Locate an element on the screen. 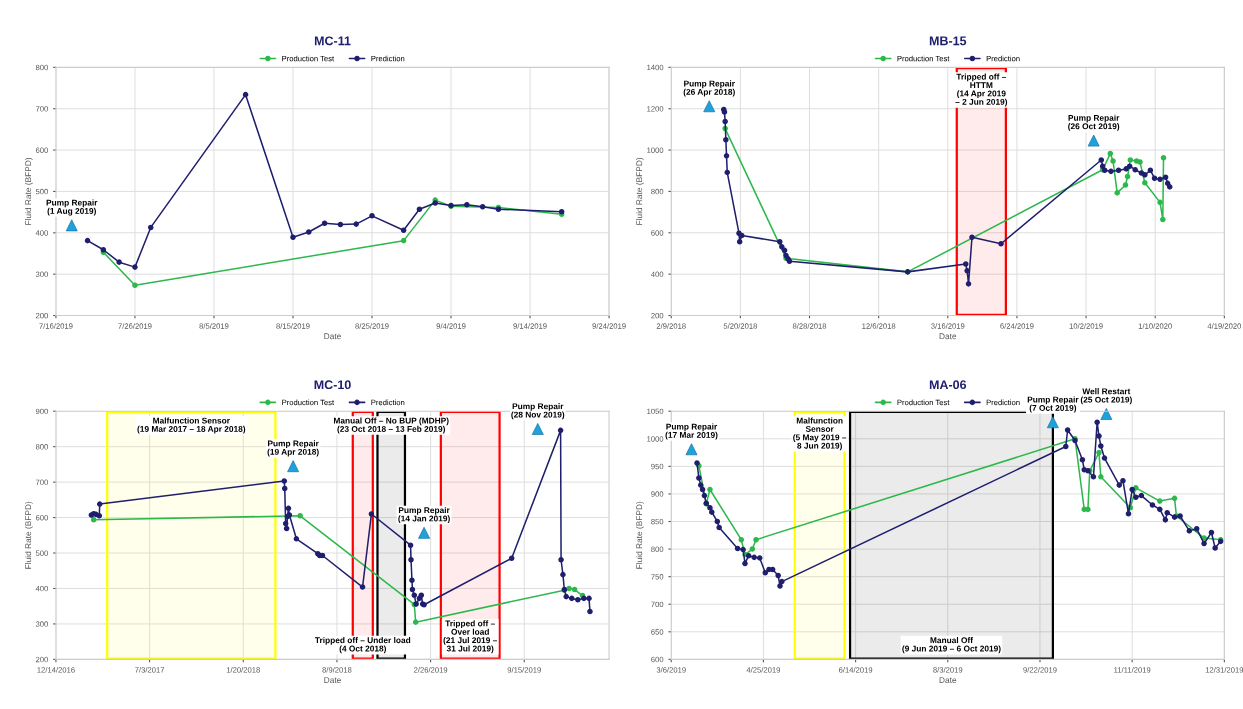  annotation: Pump Repair (1 Aug 2019) is located at coordinates (72, 207).